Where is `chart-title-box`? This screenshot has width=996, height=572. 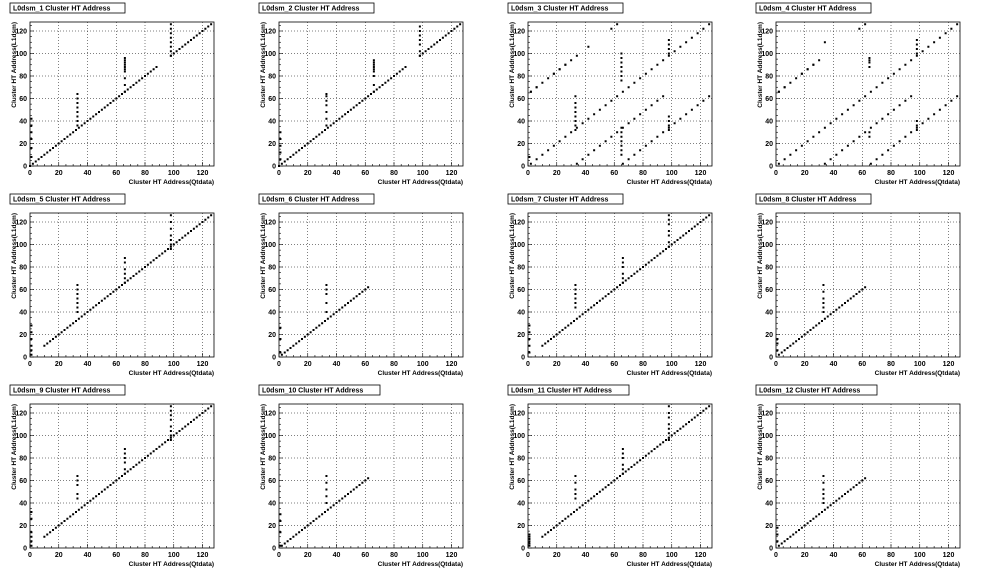 chart-title-box is located at coordinates (316, 199).